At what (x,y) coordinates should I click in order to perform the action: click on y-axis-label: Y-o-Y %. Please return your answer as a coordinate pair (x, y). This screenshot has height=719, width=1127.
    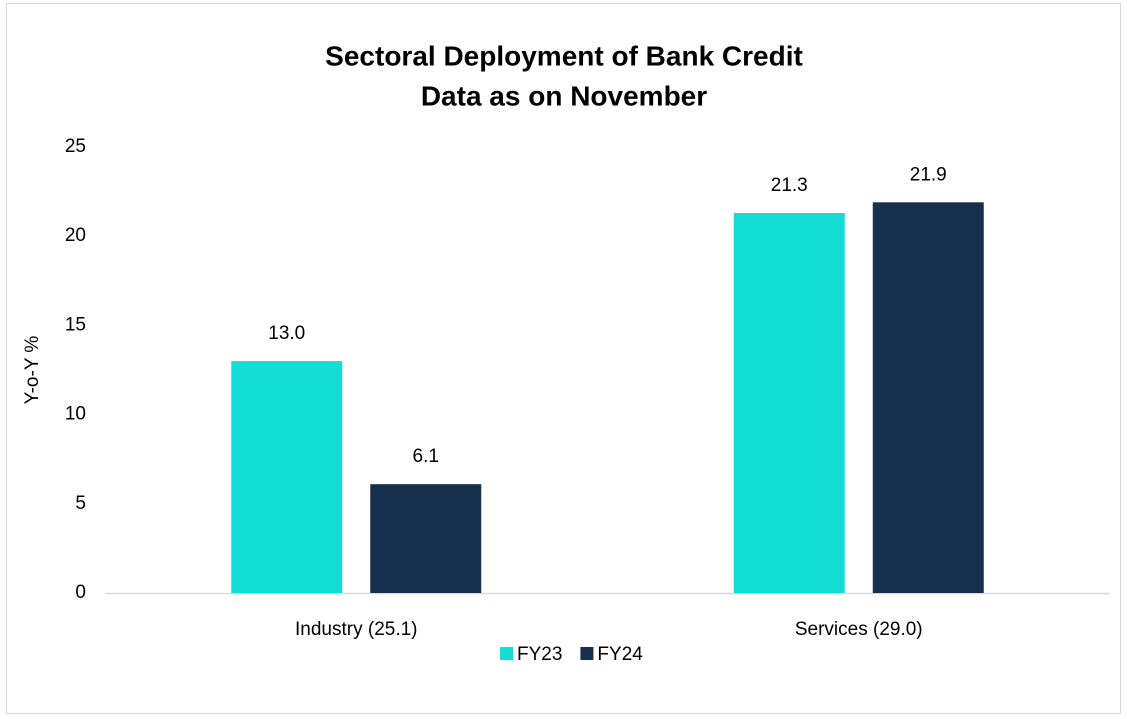
    Looking at the image, I should click on (32, 370).